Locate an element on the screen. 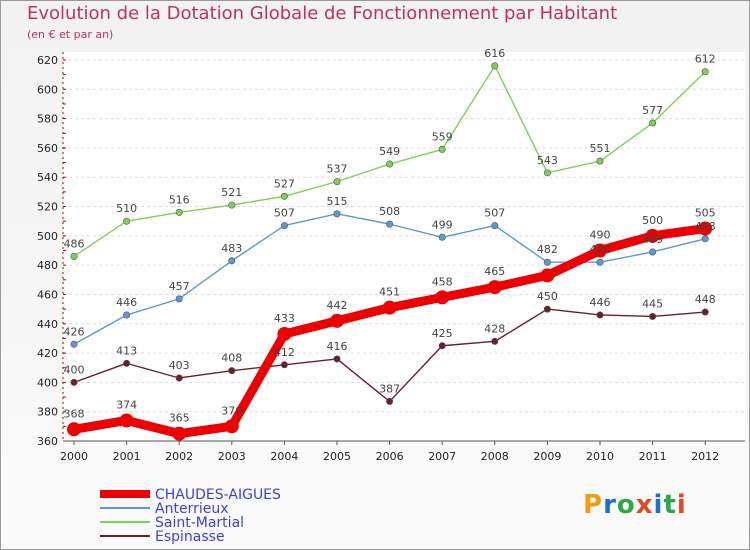 The height and width of the screenshot is (550, 750). data-label: 551 is located at coordinates (600, 148).